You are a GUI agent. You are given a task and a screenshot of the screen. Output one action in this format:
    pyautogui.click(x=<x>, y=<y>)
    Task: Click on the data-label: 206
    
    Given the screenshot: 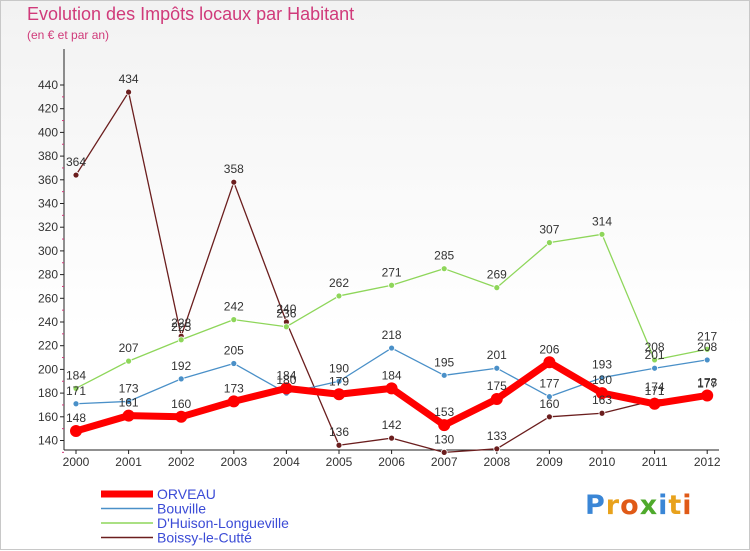 What is the action you would take?
    pyautogui.click(x=549, y=349)
    